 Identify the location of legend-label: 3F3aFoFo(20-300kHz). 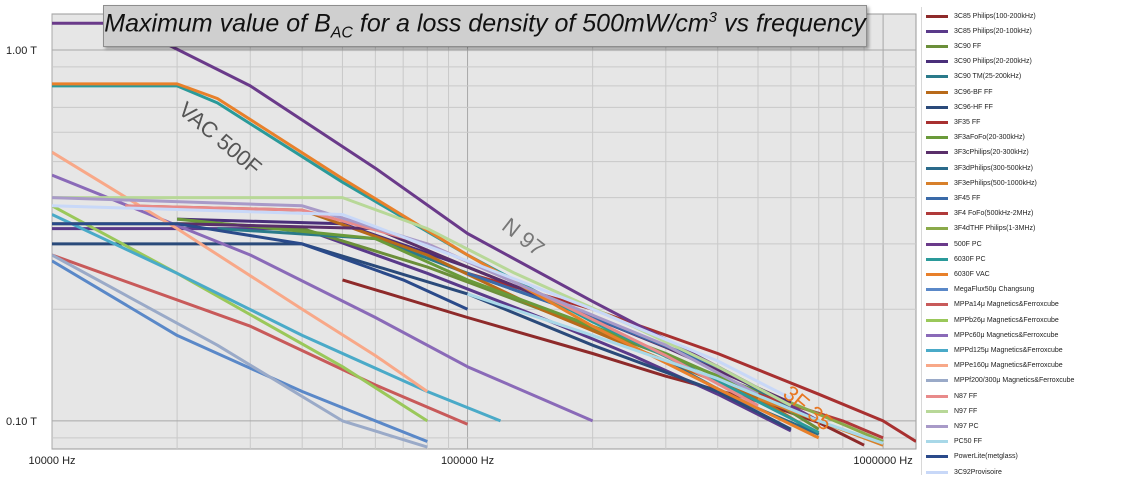
(989, 138).